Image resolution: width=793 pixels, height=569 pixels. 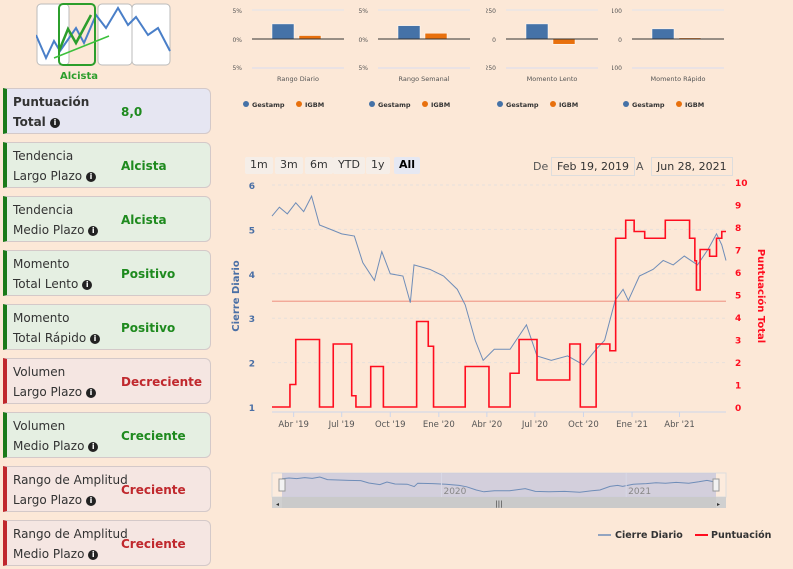 I want to click on mini-chart: 250 0 −250 Momento Lento Gestamp IGBM, so click(x=548, y=57).